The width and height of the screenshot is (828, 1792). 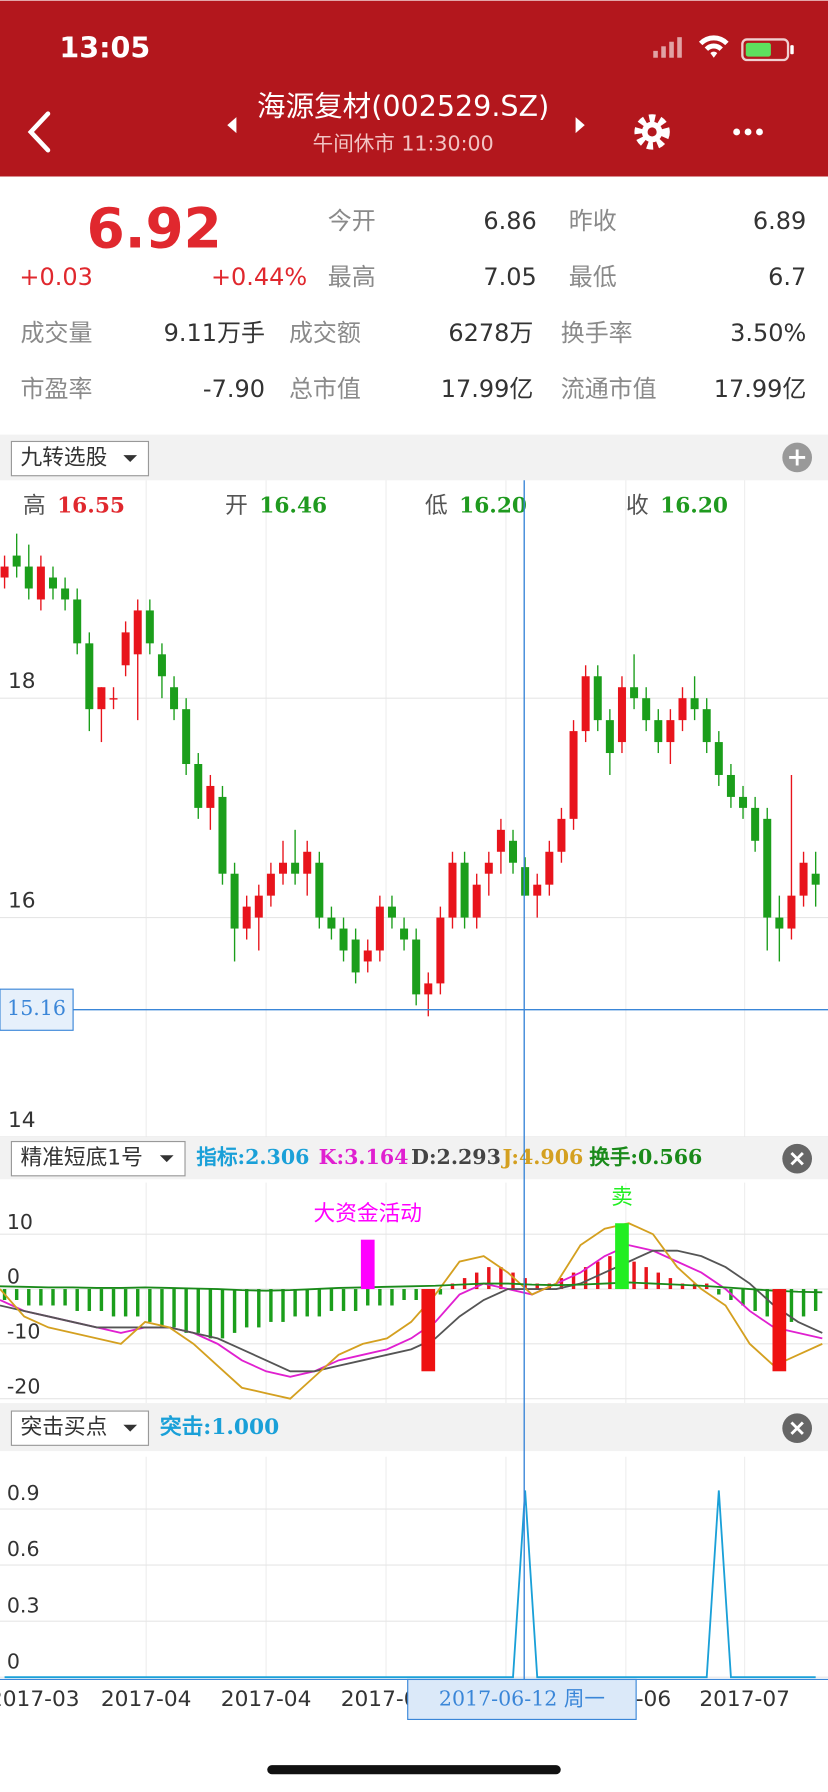 What do you see at coordinates (91, 506) in the screenshot?
I see `ohlc-value: 16.55` at bounding box center [91, 506].